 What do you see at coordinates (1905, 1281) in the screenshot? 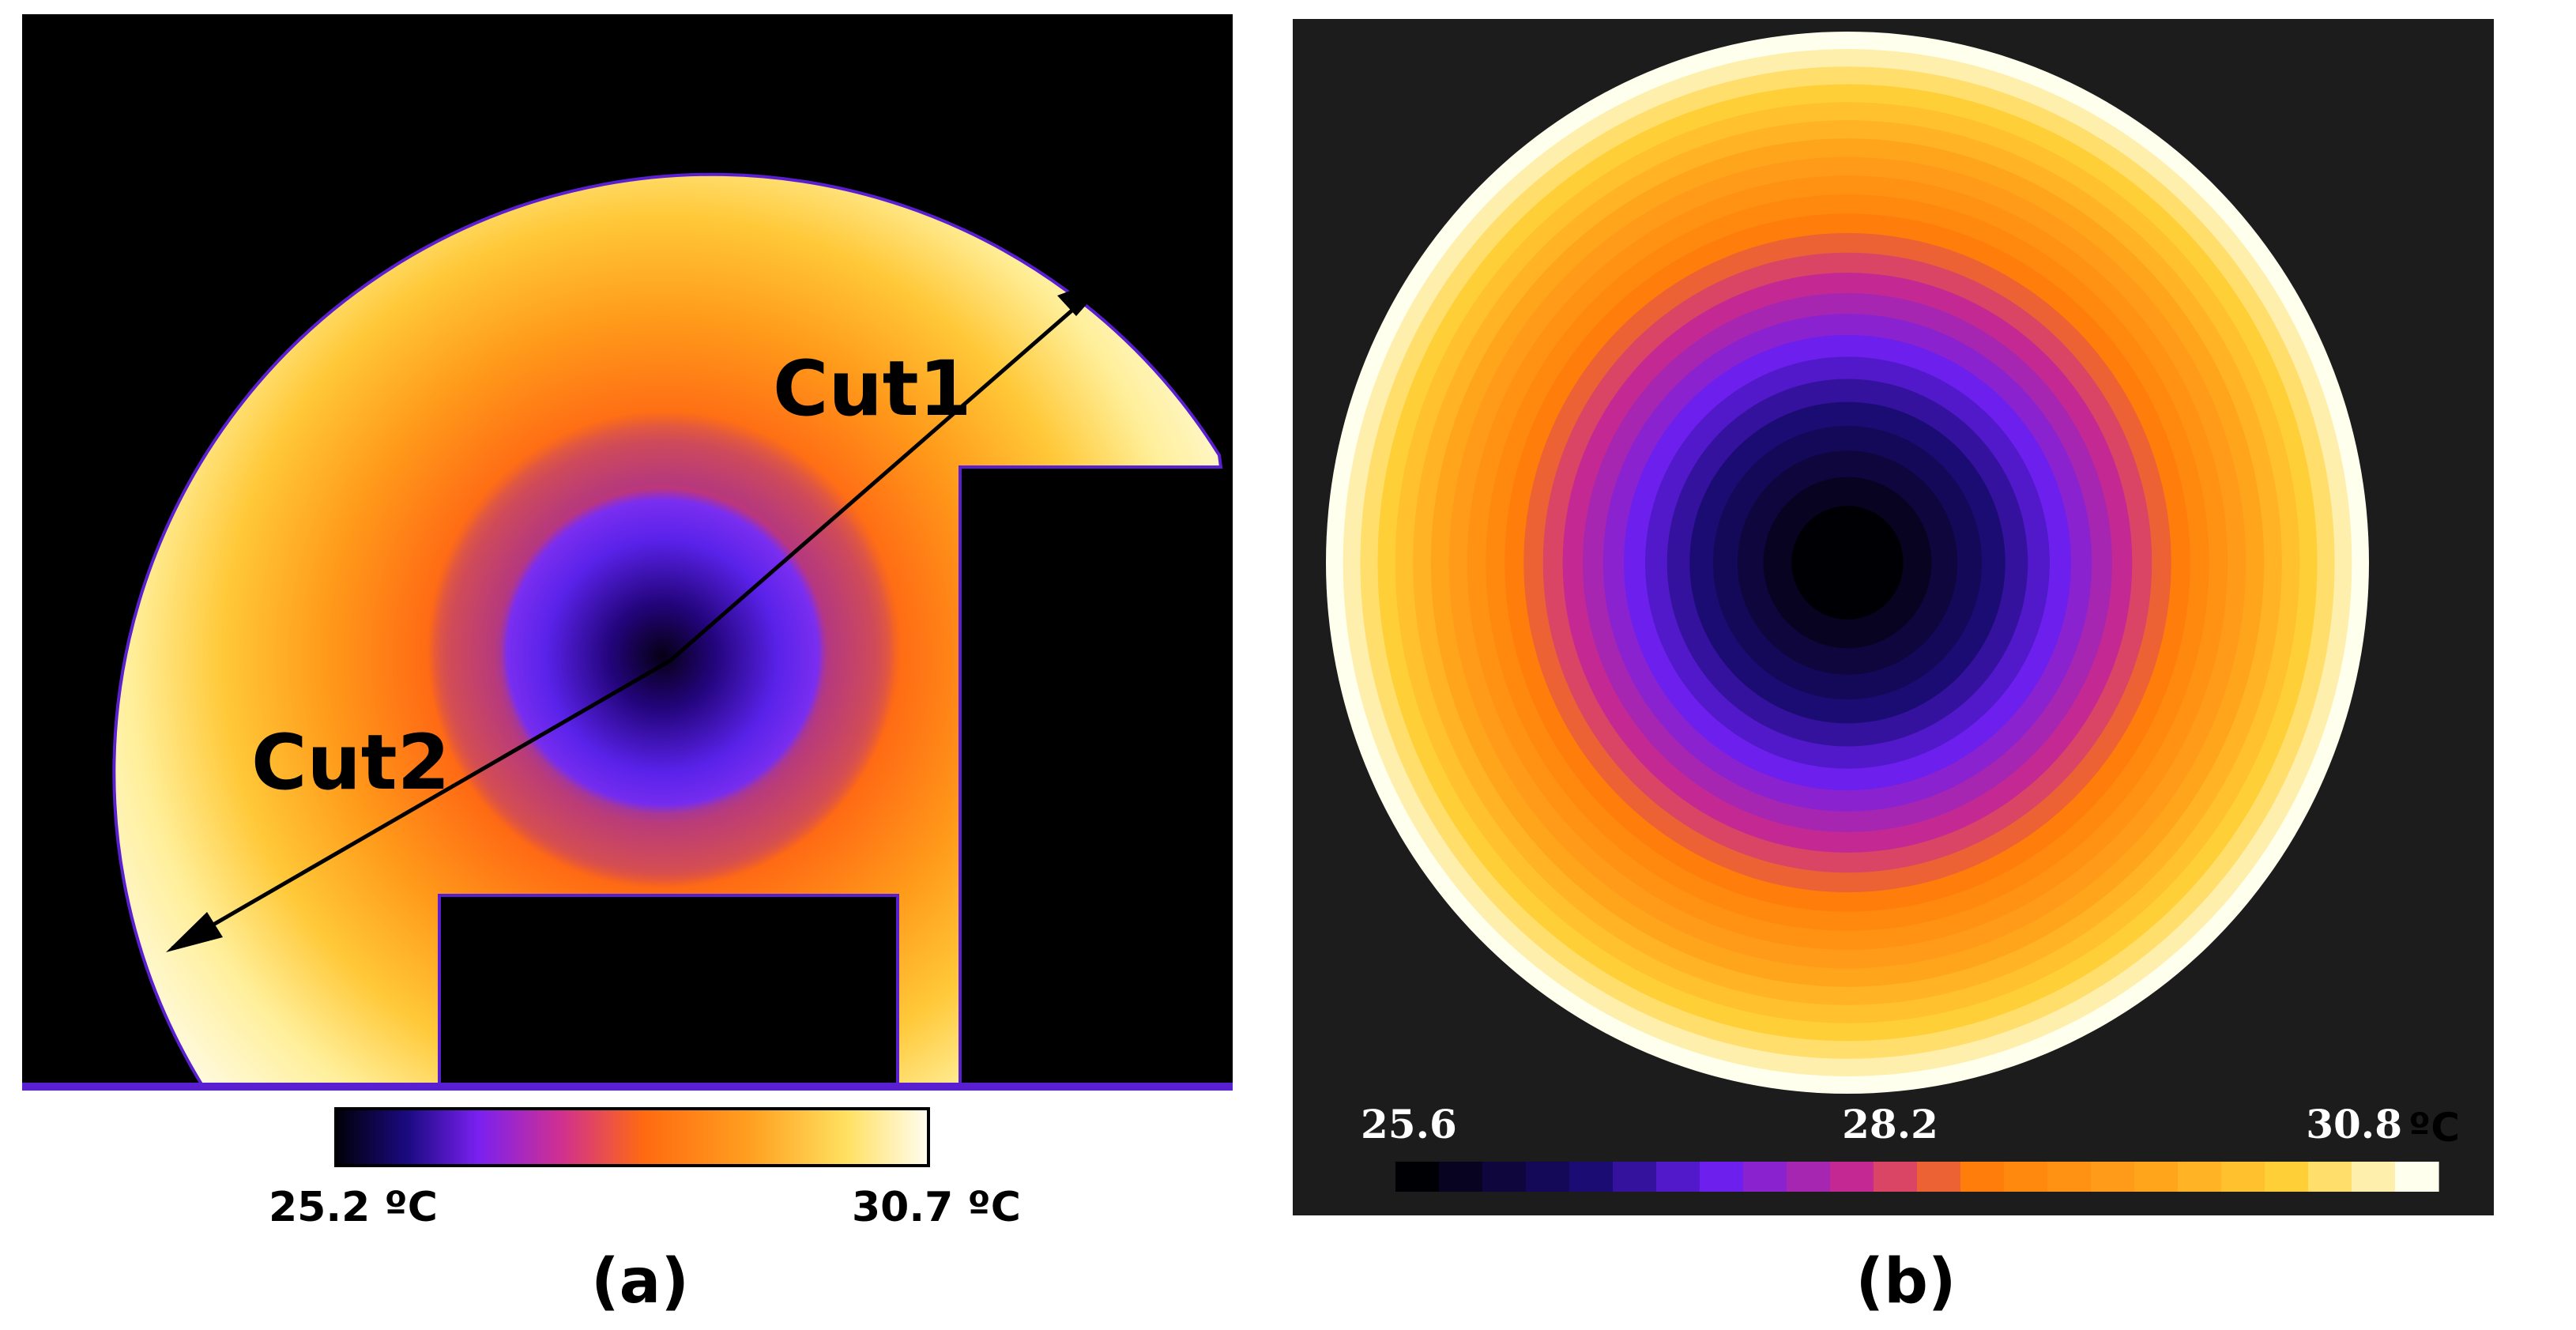
I see `caption-b: (b)` at bounding box center [1905, 1281].